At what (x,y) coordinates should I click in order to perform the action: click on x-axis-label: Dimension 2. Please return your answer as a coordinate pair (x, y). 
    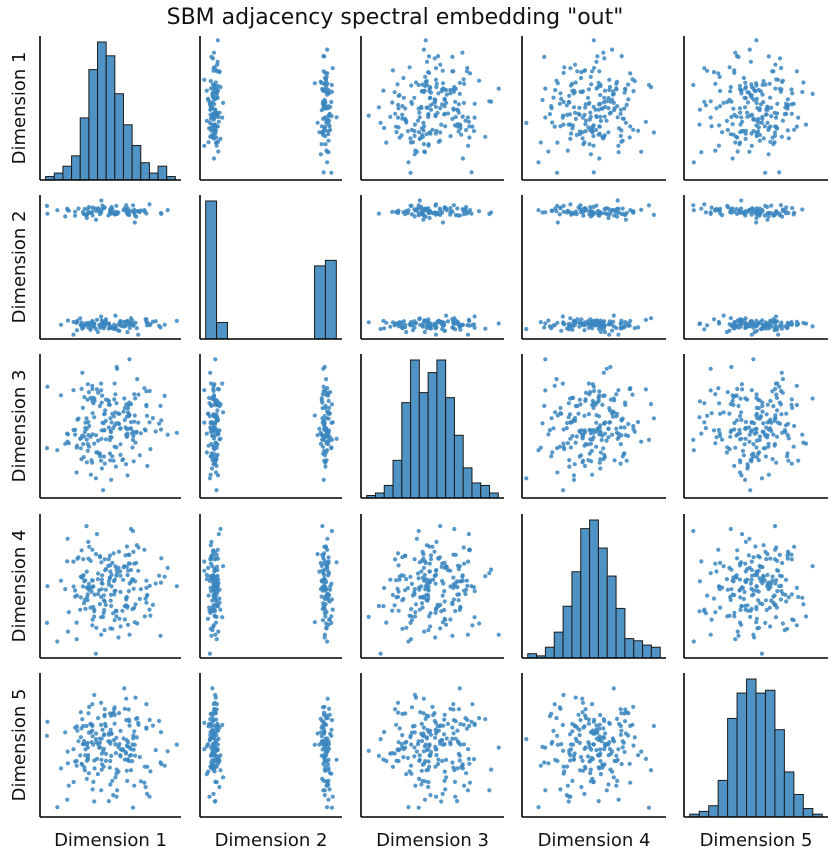
    Looking at the image, I should click on (271, 840).